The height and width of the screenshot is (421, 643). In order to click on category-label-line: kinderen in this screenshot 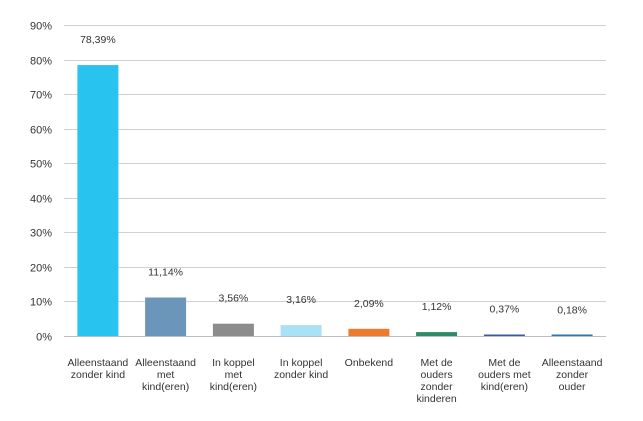, I will do `click(436, 399)`.